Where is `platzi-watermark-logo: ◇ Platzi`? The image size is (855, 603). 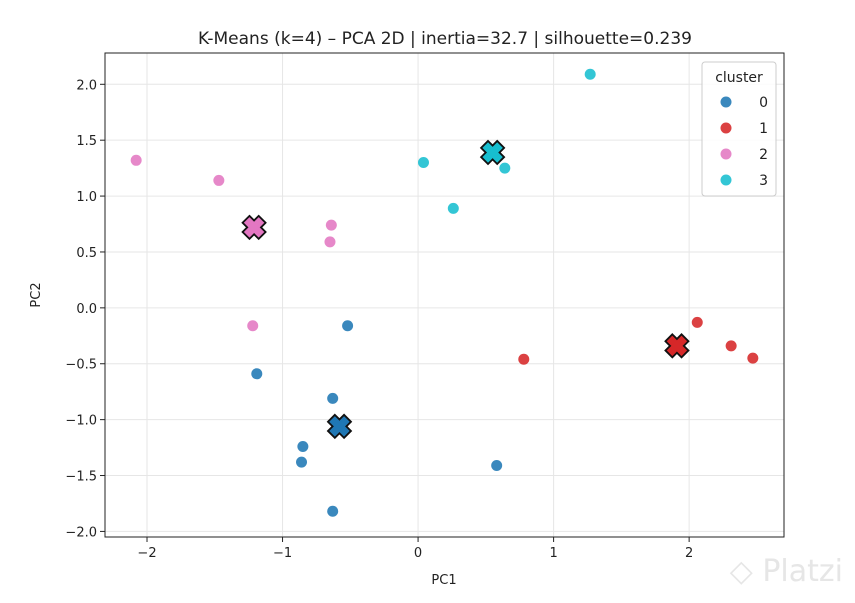 platzi-watermark-logo: ◇ Platzi is located at coordinates (786, 571).